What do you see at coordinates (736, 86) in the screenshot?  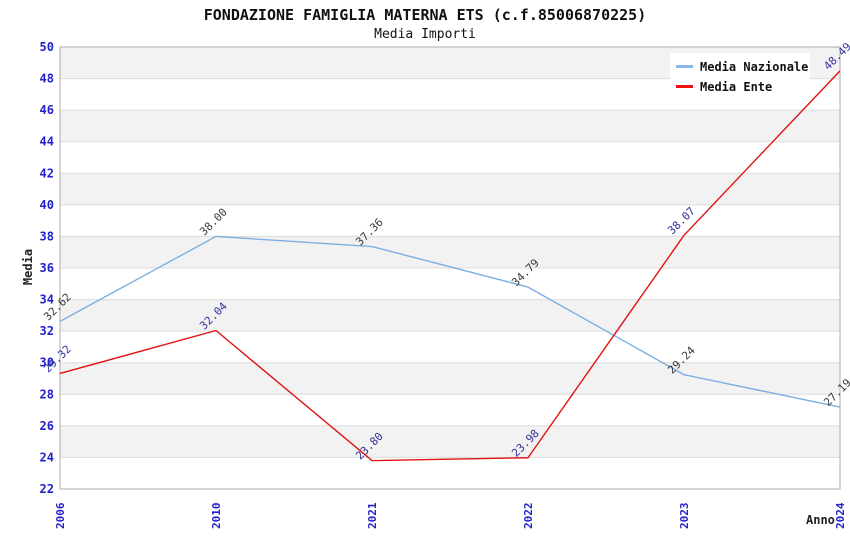 I see `legend-label: Media Ente` at bounding box center [736, 86].